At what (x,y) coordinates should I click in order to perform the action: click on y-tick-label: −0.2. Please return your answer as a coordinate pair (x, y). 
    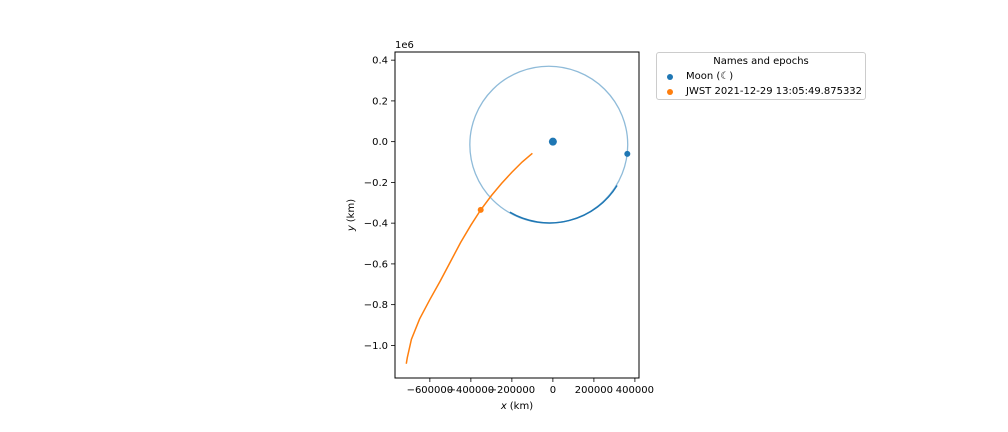
    Looking at the image, I should click on (376, 183).